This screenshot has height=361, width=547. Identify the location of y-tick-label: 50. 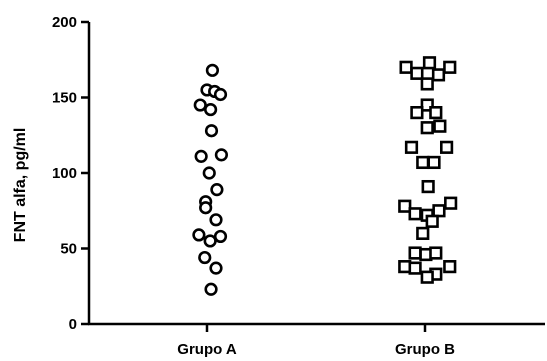
(68, 249).